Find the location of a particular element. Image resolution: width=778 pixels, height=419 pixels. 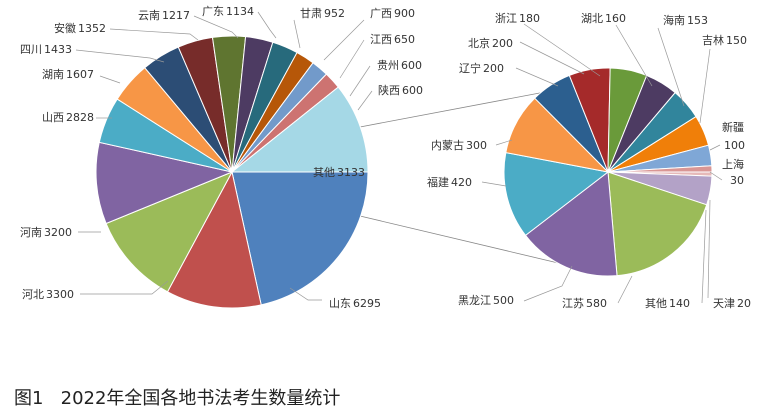

leader-zhejiang is located at coordinates (562, 50).